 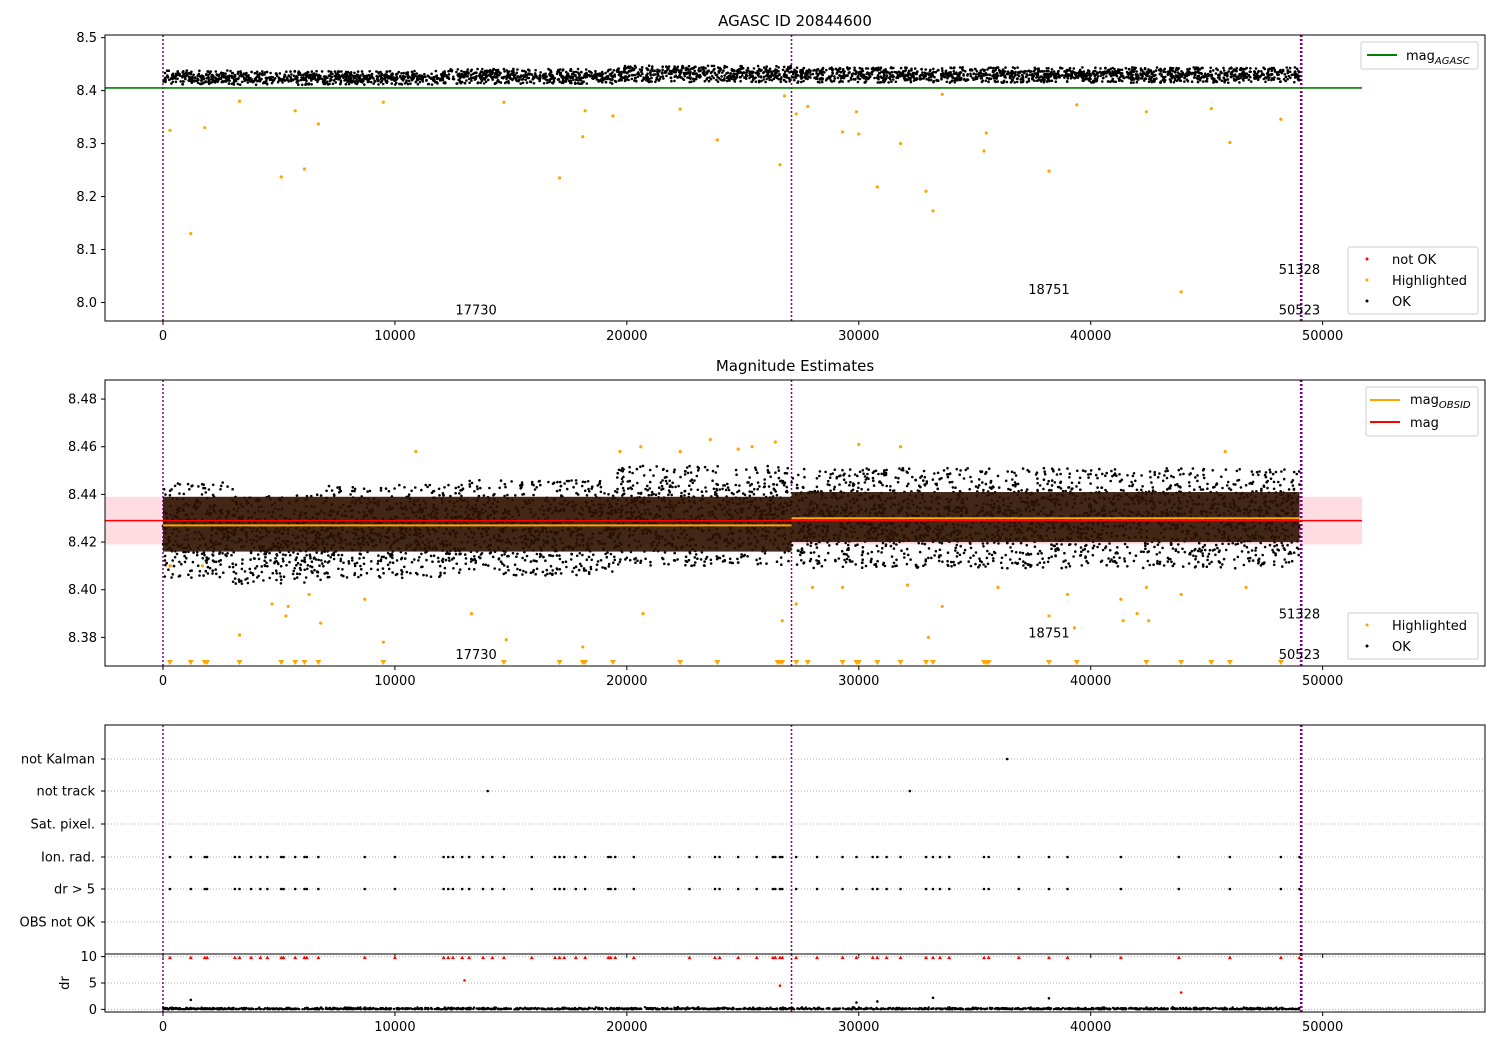 I want to click on panel1-legend-points: not OK Highlighted OK, so click(x=1413, y=280).